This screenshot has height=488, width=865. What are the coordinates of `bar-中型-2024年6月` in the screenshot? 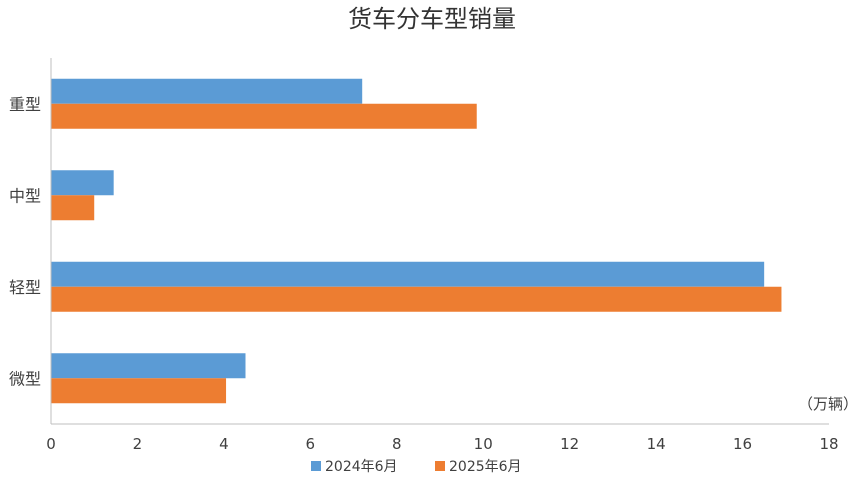 It's located at (82, 183).